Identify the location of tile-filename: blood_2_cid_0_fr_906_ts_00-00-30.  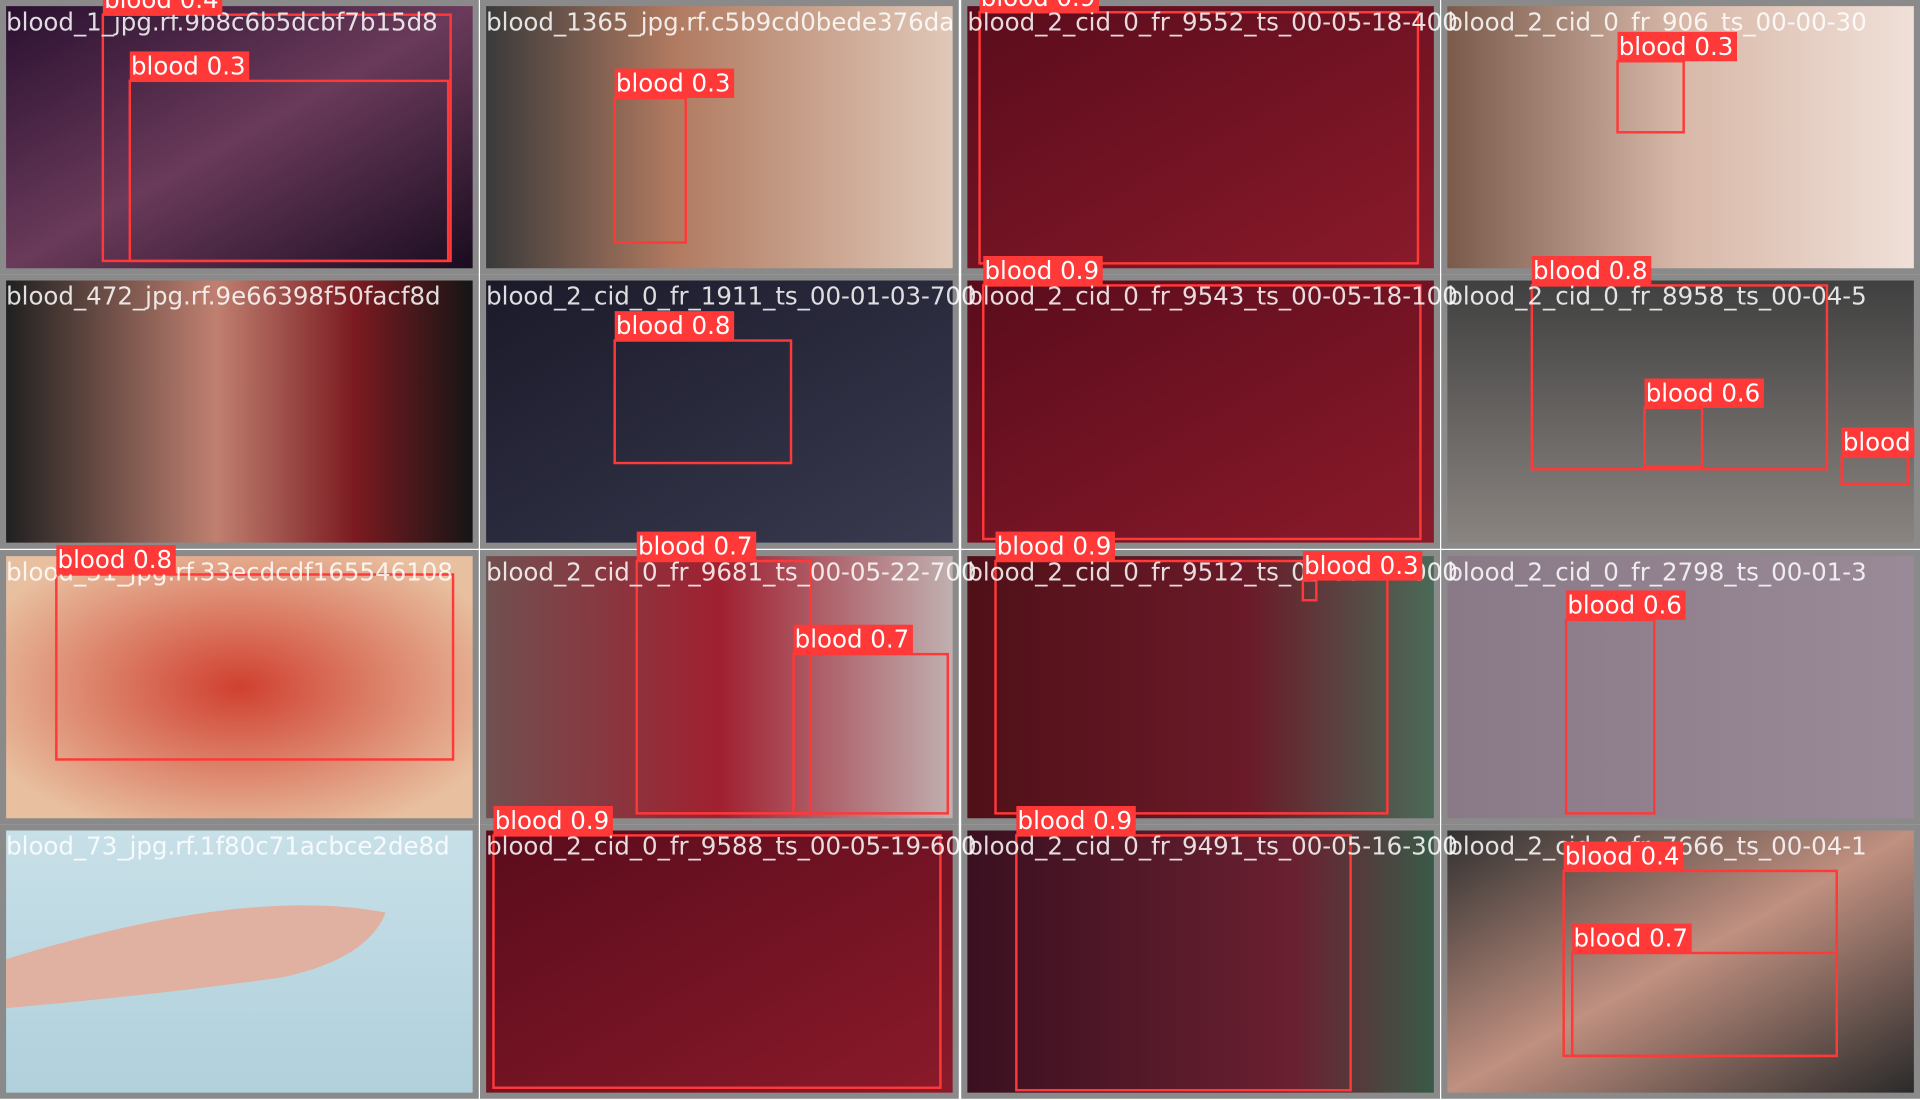
(1656, 21).